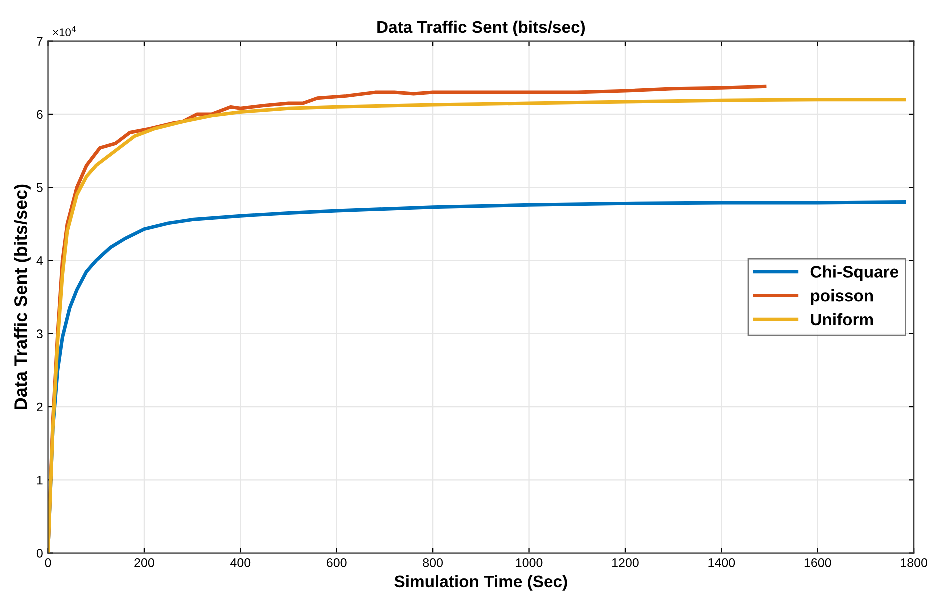  What do you see at coordinates (39, 188) in the screenshot?
I see `y-tick-label: 5` at bounding box center [39, 188].